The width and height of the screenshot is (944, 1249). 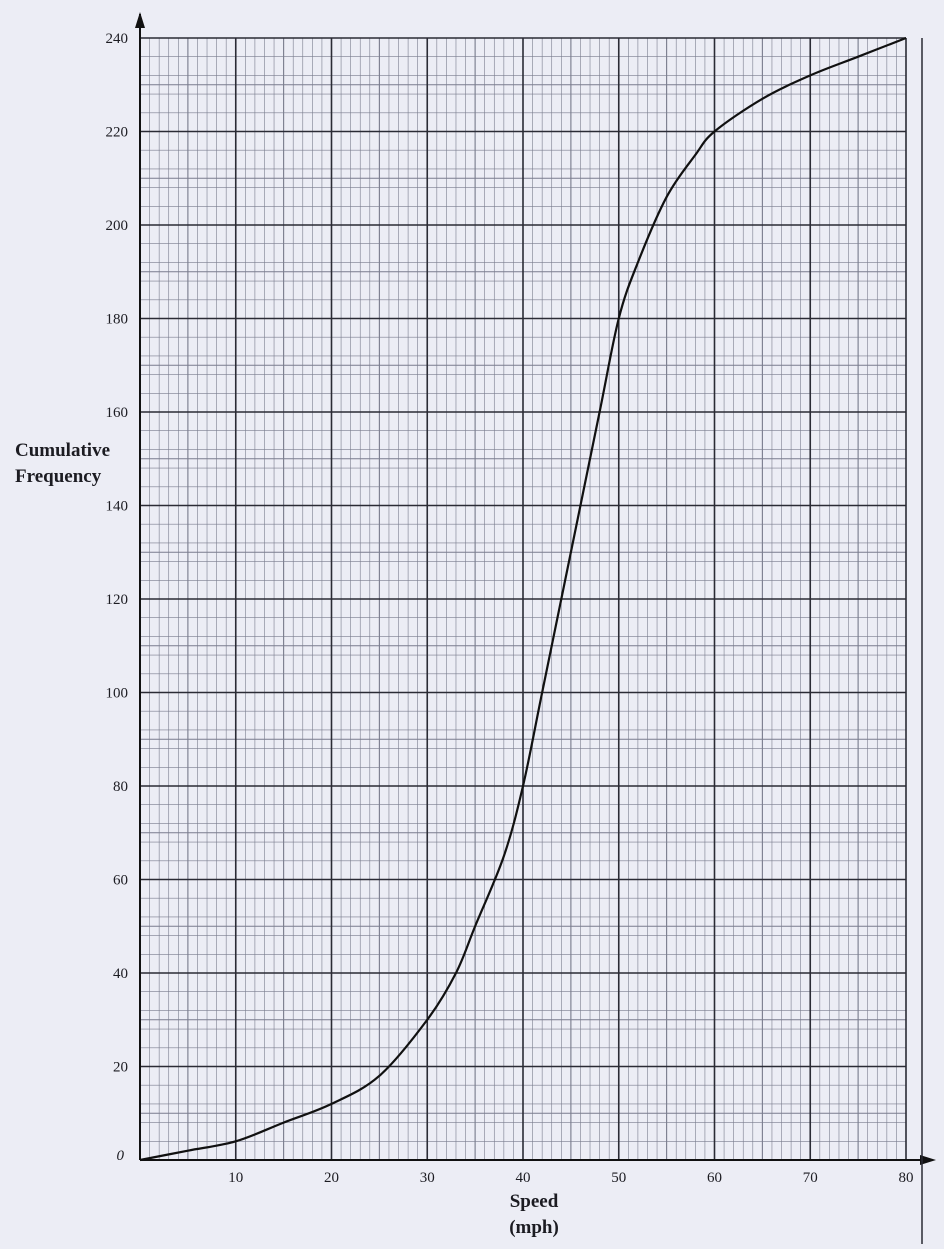 What do you see at coordinates (331, 1178) in the screenshot?
I see `x-tick-label: 20` at bounding box center [331, 1178].